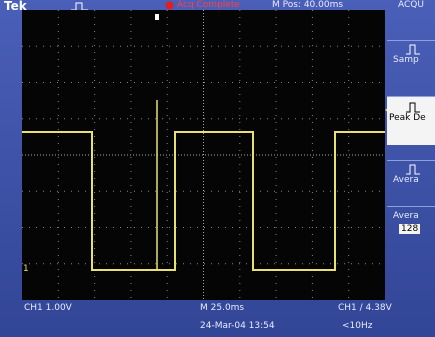 The width and height of the screenshot is (435, 337). I want to click on menu-title: ACQU, so click(411, 5).